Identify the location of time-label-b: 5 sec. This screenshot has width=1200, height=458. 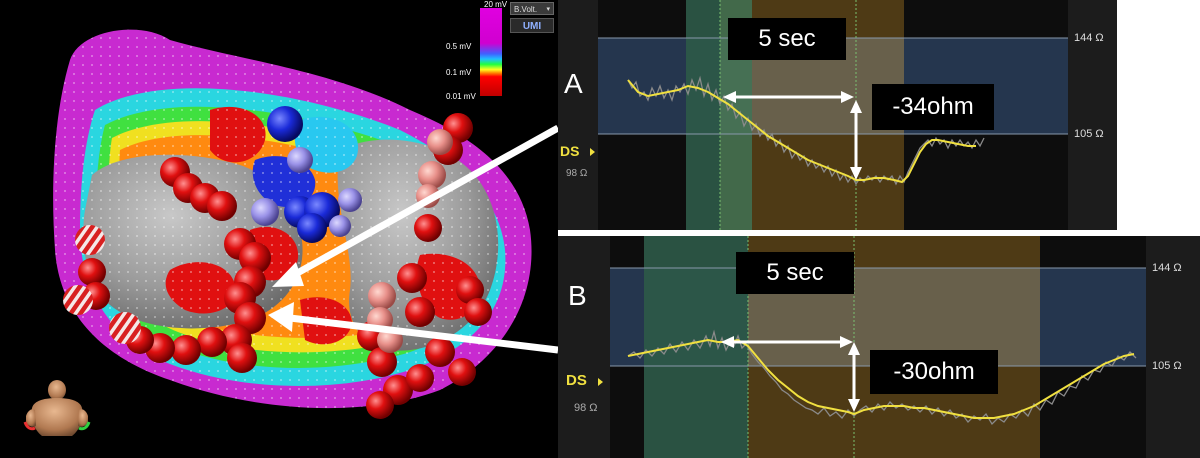
(795, 273).